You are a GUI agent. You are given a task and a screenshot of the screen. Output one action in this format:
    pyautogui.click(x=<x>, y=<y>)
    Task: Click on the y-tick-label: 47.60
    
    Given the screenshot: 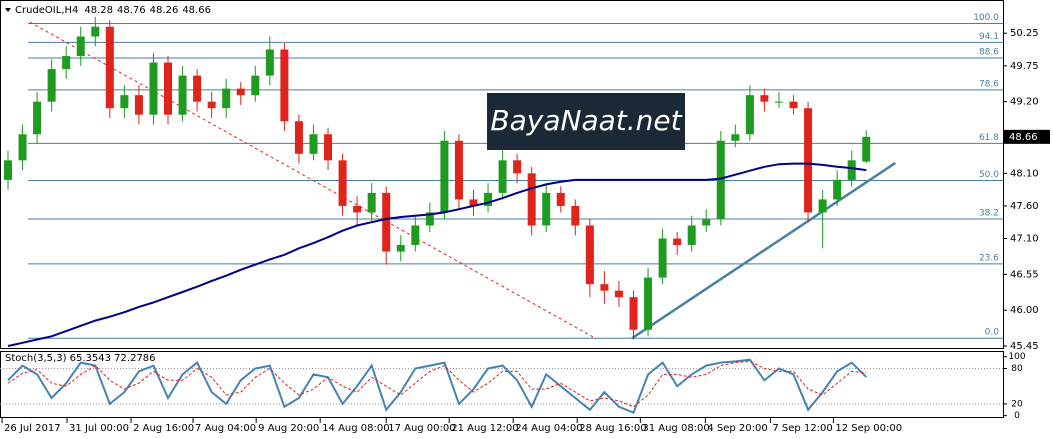 What is the action you would take?
    pyautogui.click(x=1024, y=206)
    